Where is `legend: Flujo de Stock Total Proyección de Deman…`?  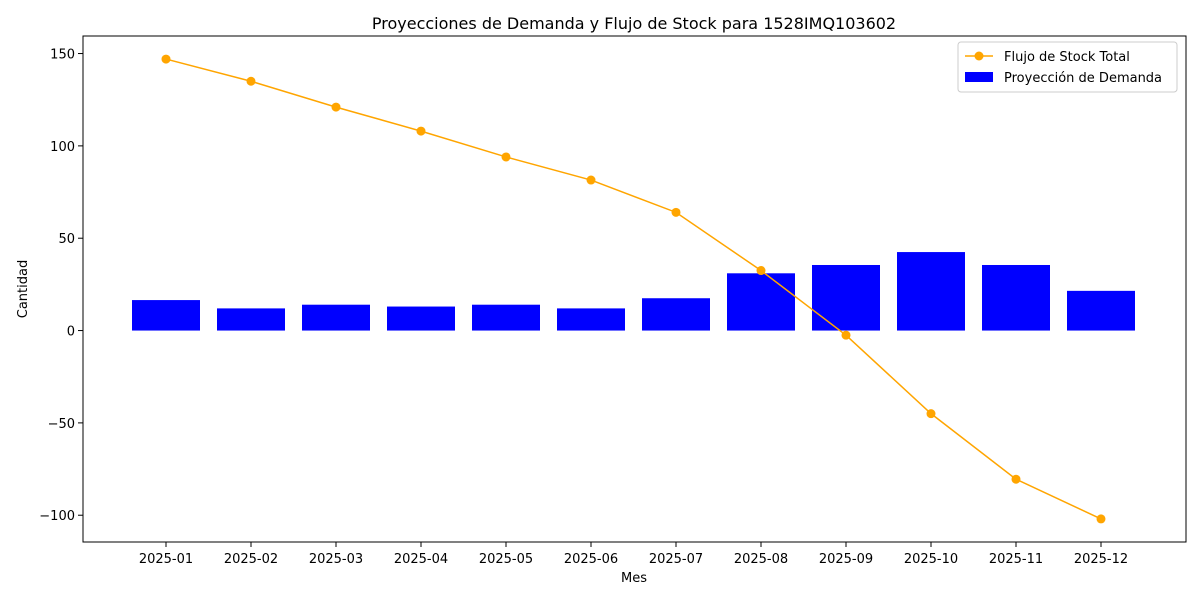 legend: Flujo de Stock Total Proyección de Deman… is located at coordinates (1067, 67).